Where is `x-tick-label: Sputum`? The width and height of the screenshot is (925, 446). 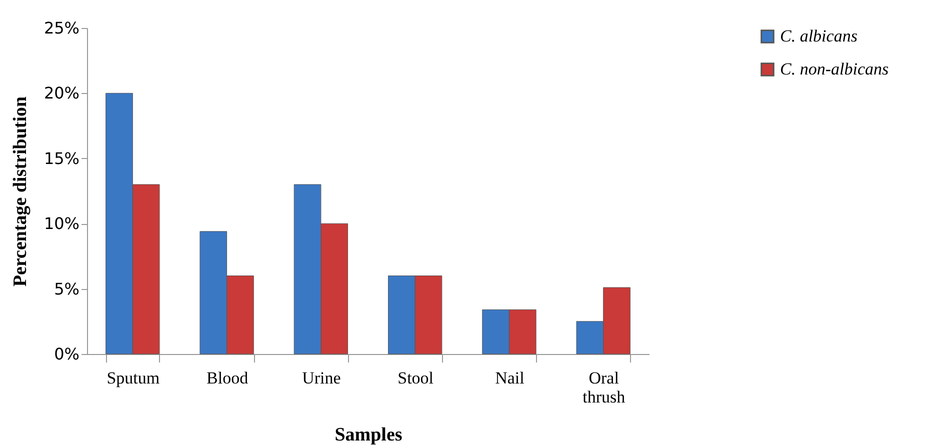 x-tick-label: Sputum is located at coordinates (133, 378).